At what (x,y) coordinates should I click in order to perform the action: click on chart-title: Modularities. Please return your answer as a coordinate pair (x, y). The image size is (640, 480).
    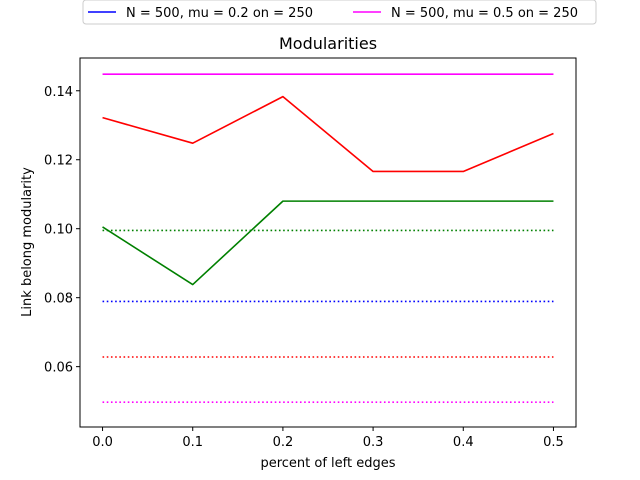
    Looking at the image, I should click on (328, 43).